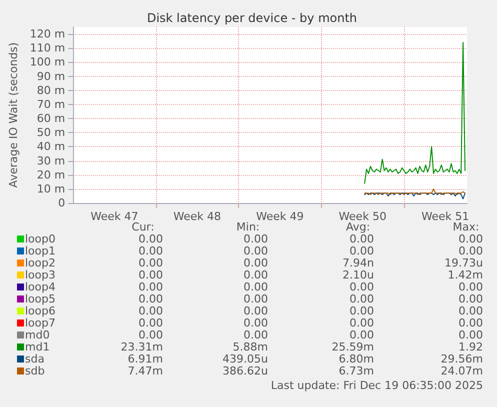 Image resolution: width=497 pixels, height=407 pixels. I want to click on legend-label: loop6, so click(40, 311).